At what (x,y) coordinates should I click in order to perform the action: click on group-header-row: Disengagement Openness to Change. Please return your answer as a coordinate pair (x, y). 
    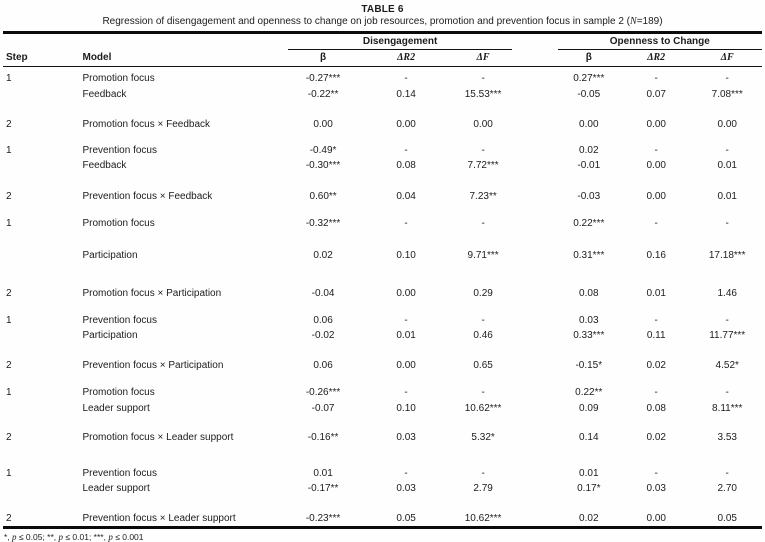
    Looking at the image, I should click on (382, 41).